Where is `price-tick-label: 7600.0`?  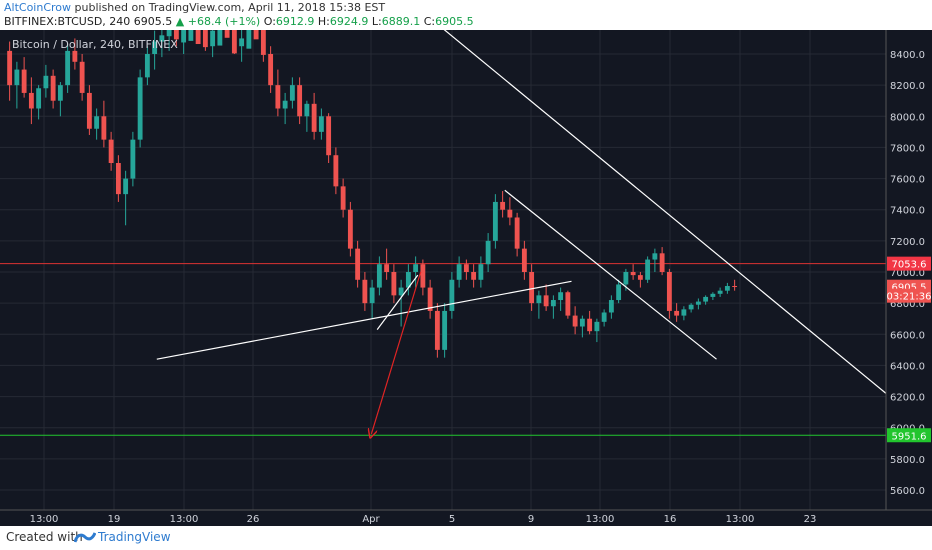
price-tick-label: 7600.0 is located at coordinates (907, 180).